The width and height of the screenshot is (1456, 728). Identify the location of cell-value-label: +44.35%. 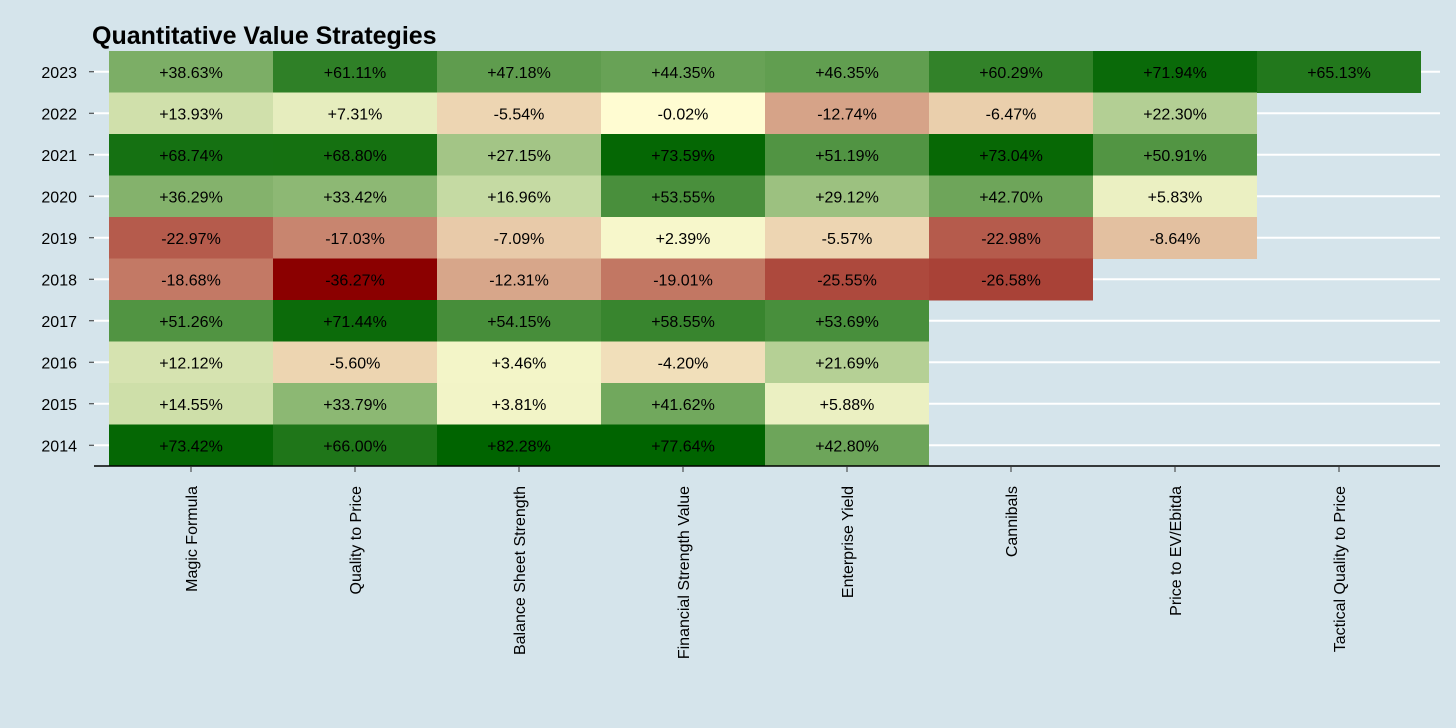
(683, 73).